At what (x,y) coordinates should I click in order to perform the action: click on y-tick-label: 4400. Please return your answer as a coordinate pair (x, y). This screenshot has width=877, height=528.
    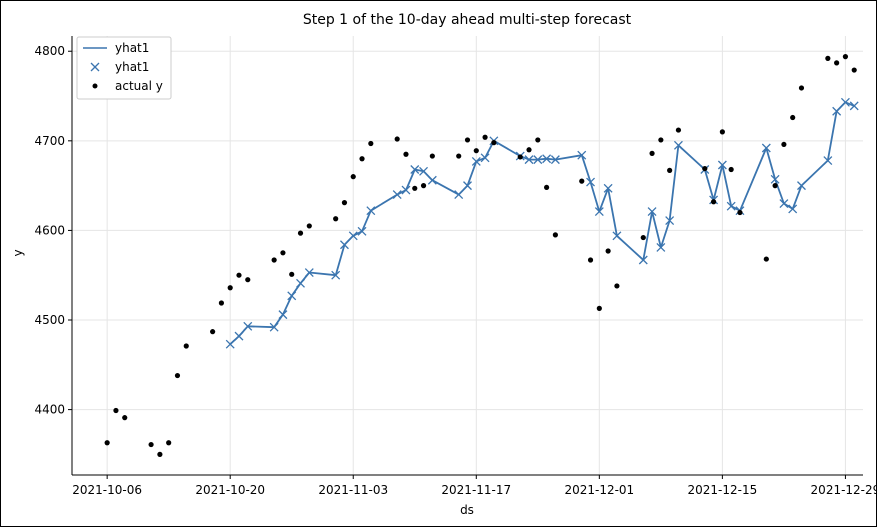
    Looking at the image, I should click on (49, 410).